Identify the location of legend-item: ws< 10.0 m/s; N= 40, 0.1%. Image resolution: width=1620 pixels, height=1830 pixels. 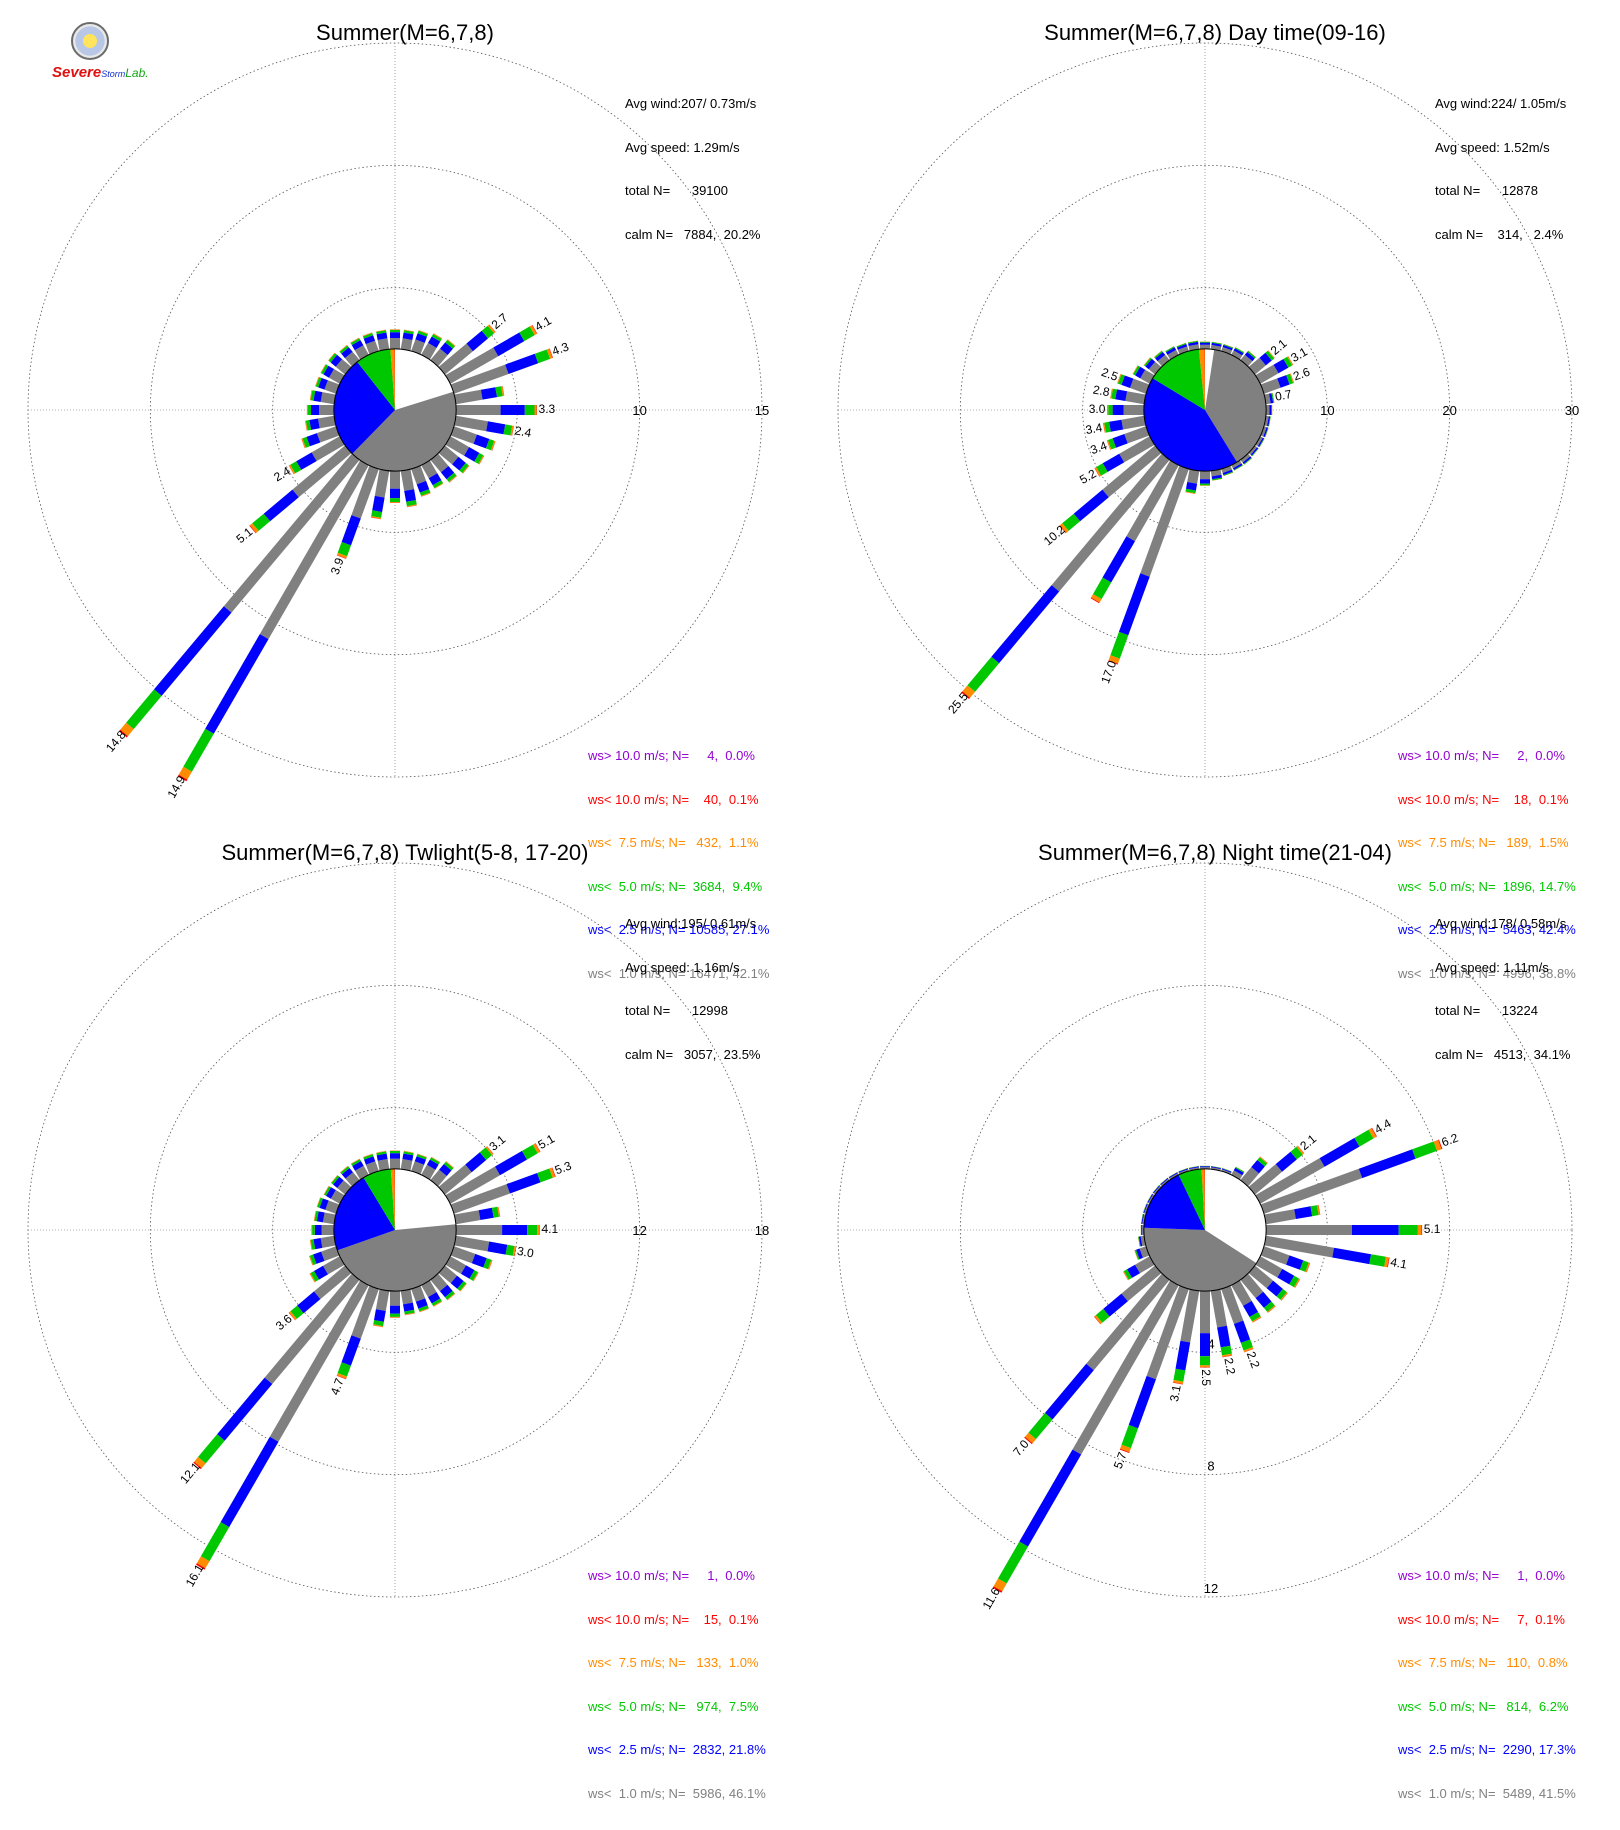
(678, 800).